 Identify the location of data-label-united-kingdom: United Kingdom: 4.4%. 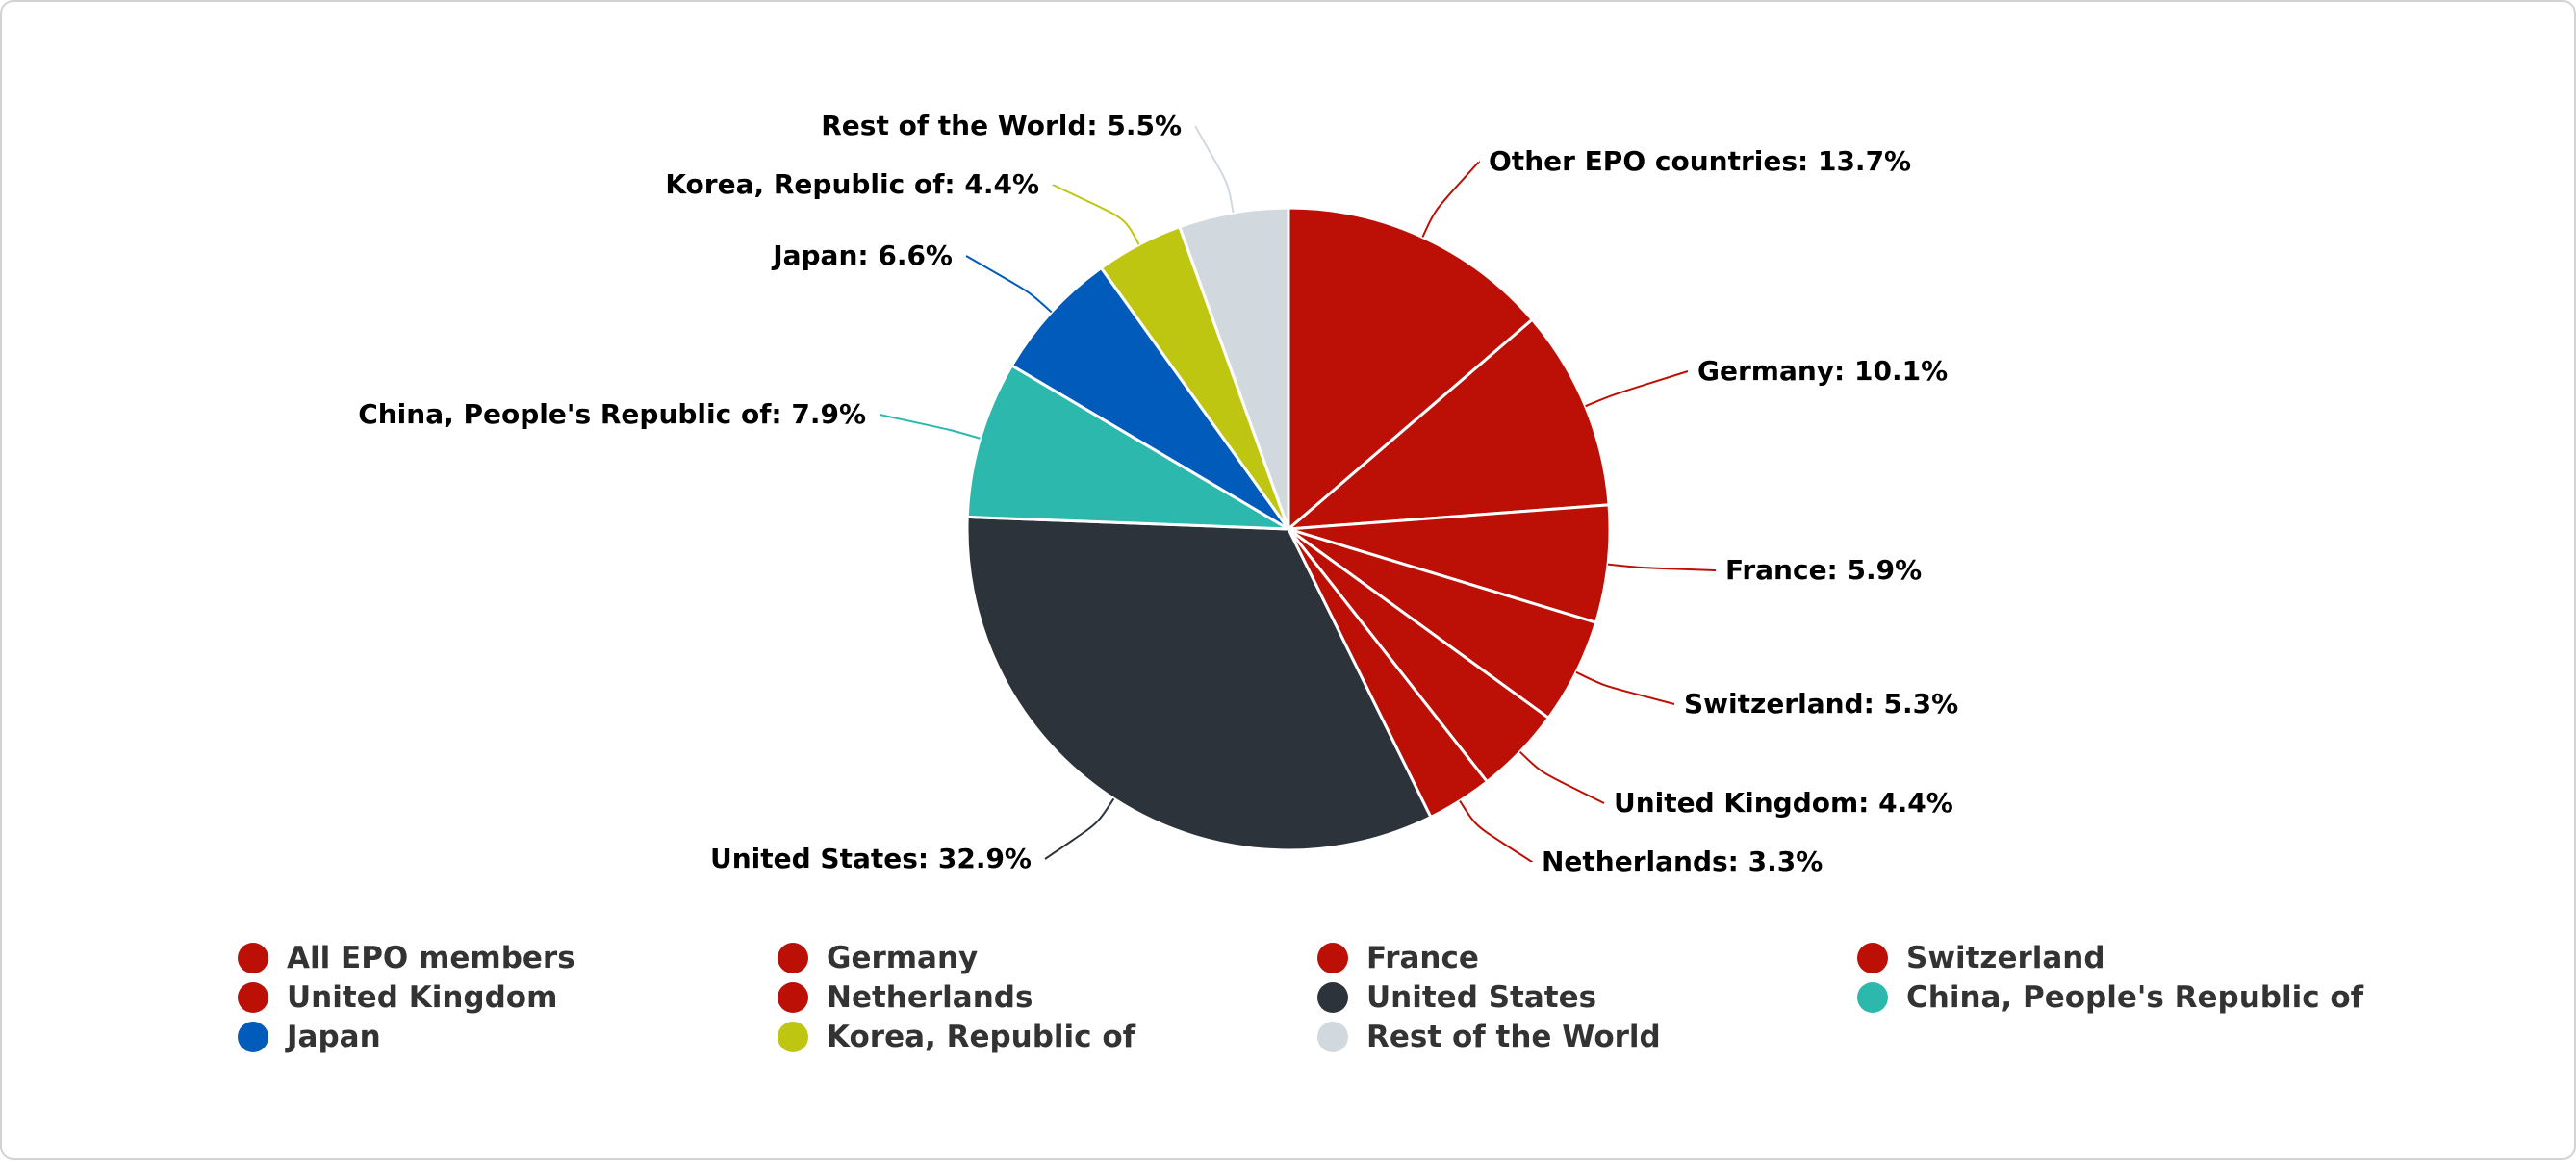
(1783, 803).